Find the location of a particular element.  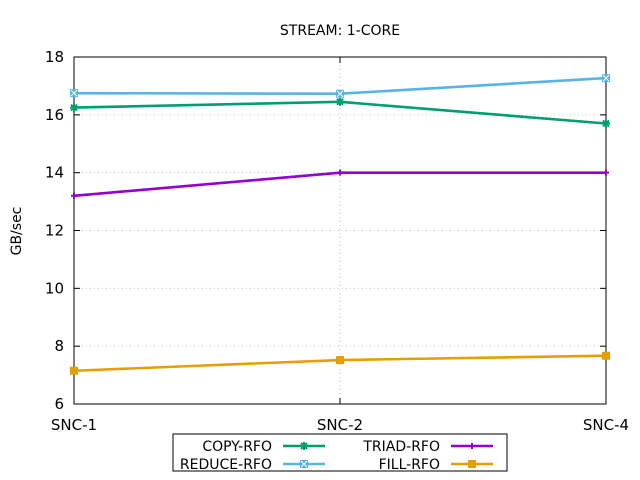

legend-label: FILL-RFO is located at coordinates (409, 465).